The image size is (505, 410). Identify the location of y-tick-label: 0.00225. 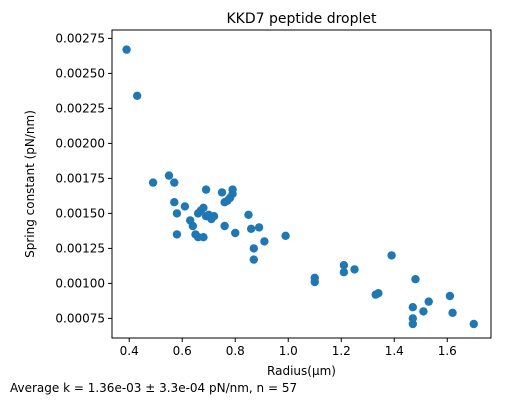
(80, 108).